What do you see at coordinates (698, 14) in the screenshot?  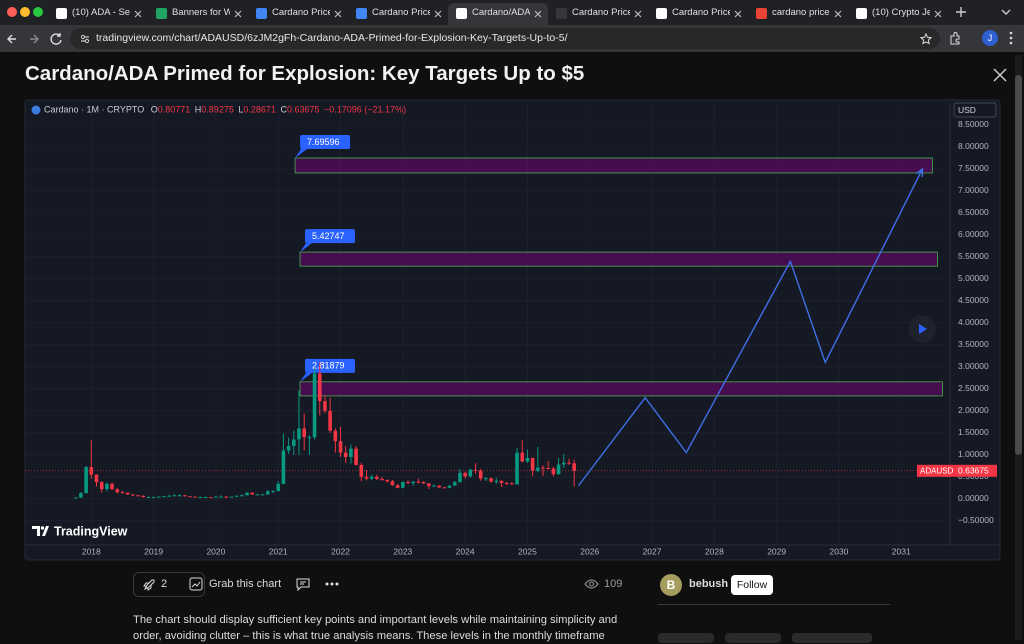 I see `browser-tab: Cardano Price a` at bounding box center [698, 14].